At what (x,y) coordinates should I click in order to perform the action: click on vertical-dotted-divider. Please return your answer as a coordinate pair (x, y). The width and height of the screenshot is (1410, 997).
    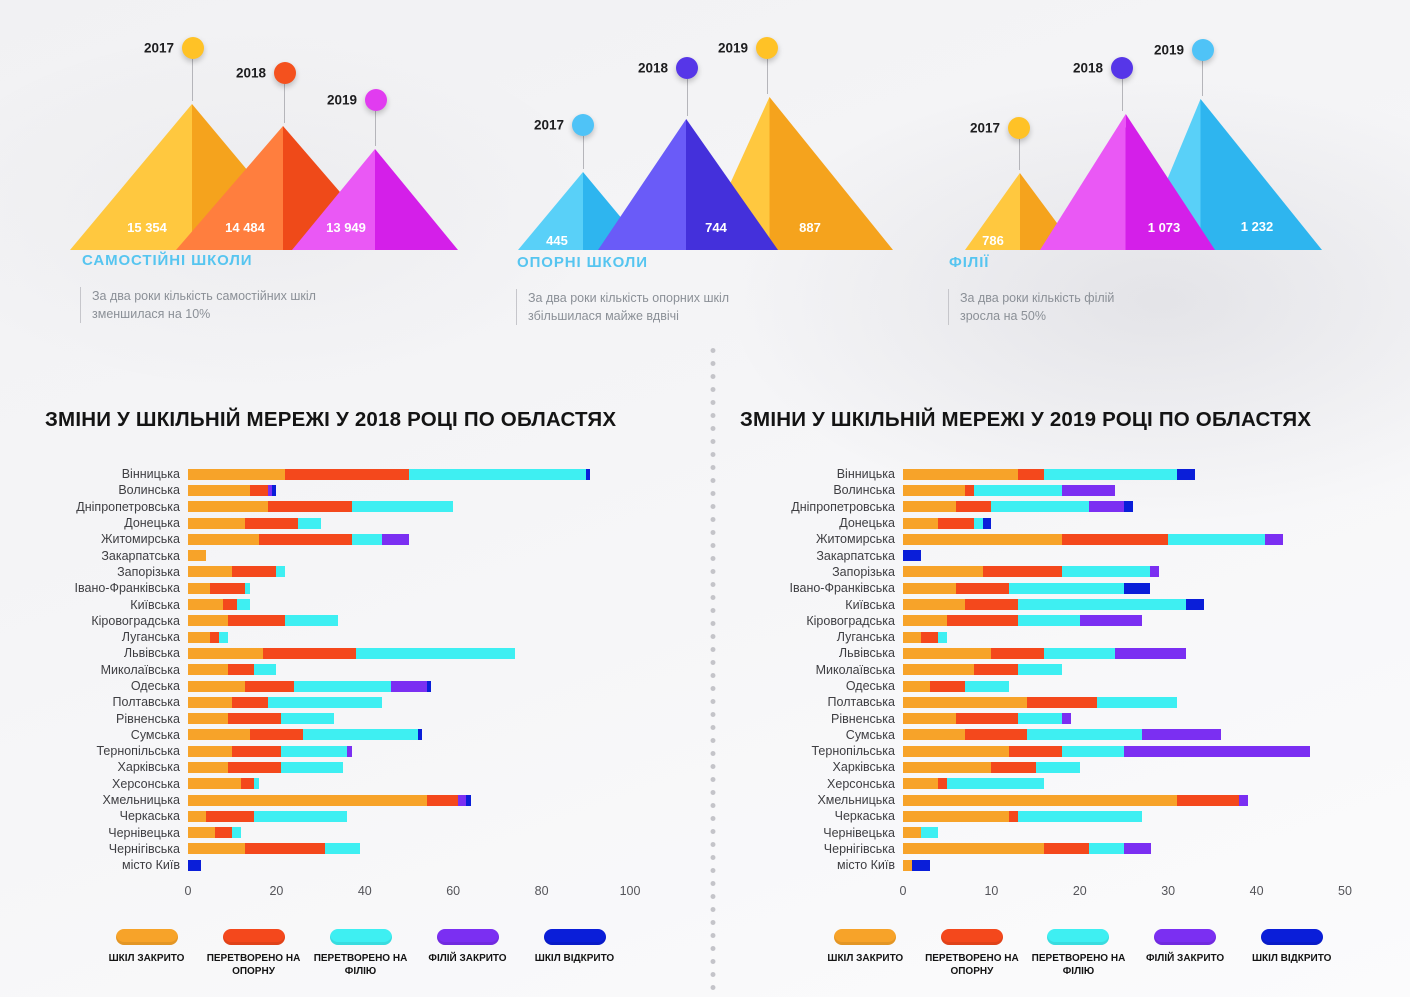
    Looking at the image, I should click on (713, 668).